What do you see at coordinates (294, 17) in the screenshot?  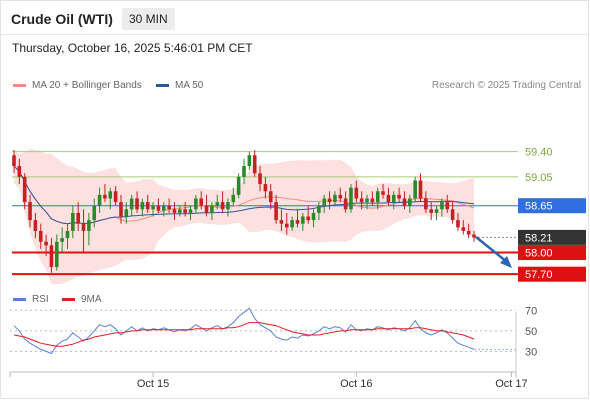 I see `chart-header: Crude Oil (WTI) 30 MIN` at bounding box center [294, 17].